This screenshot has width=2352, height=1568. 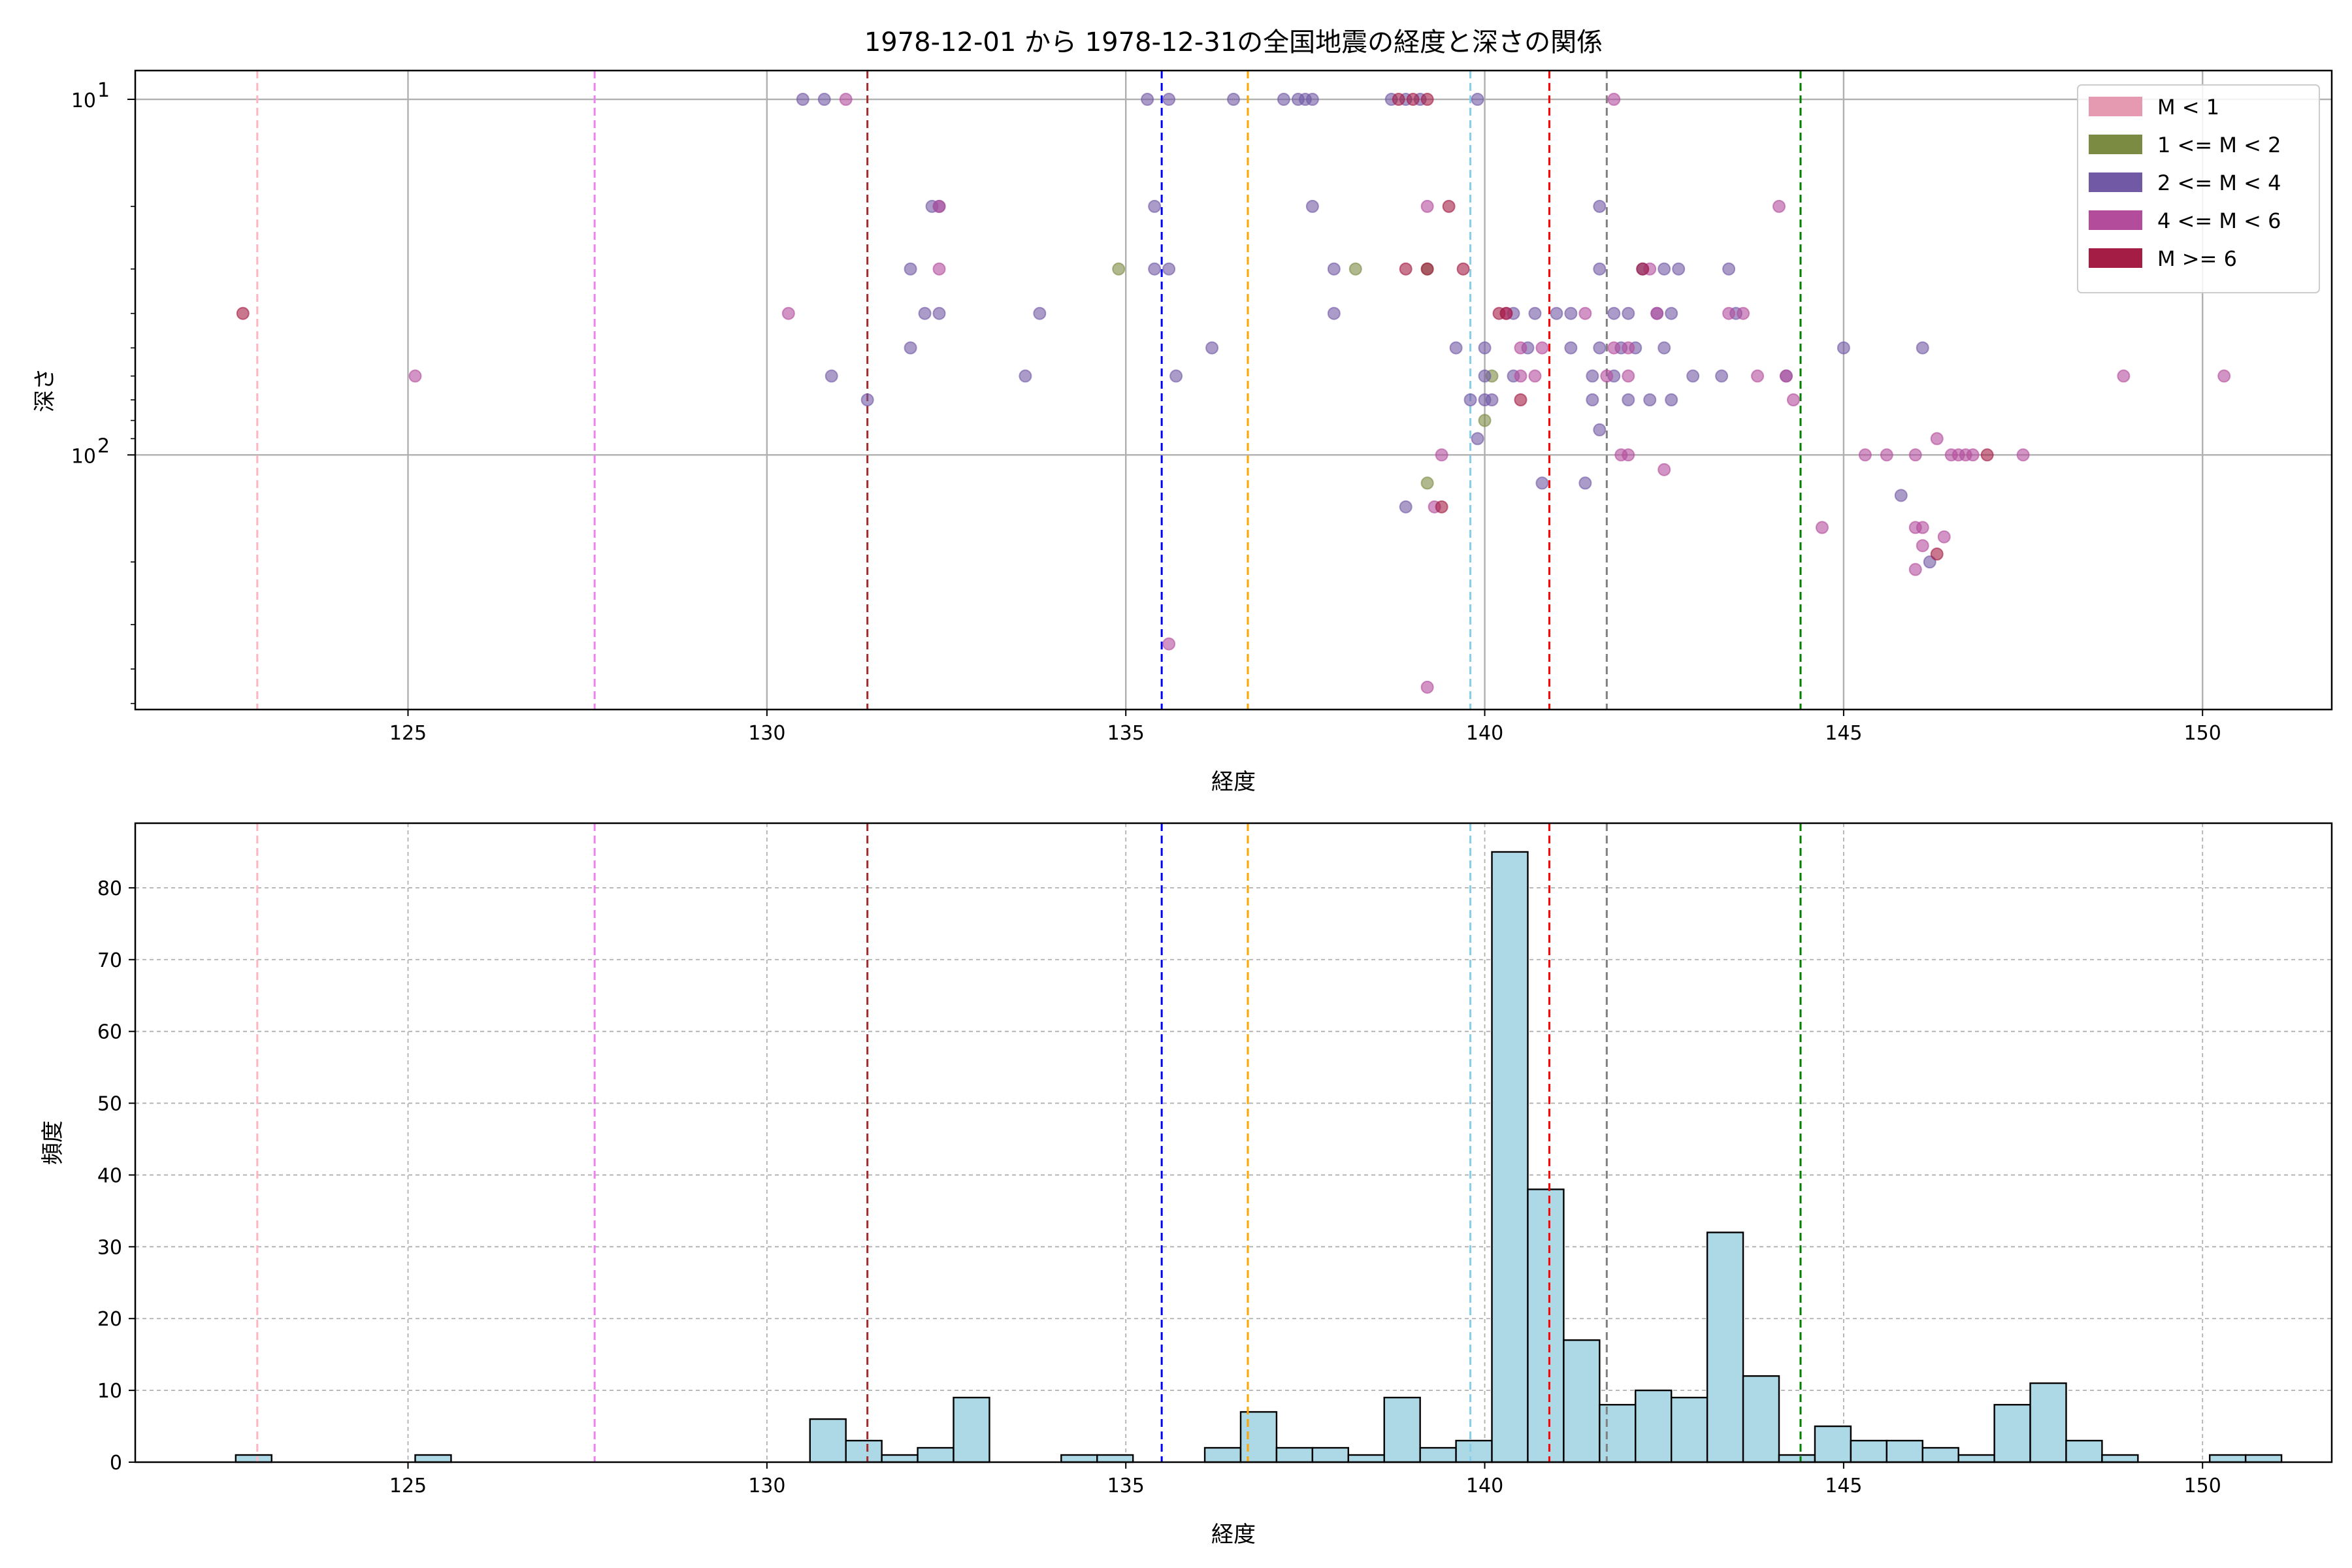 What do you see at coordinates (109, 1247) in the screenshot?
I see `histogram-y-tick-label: 30` at bounding box center [109, 1247].